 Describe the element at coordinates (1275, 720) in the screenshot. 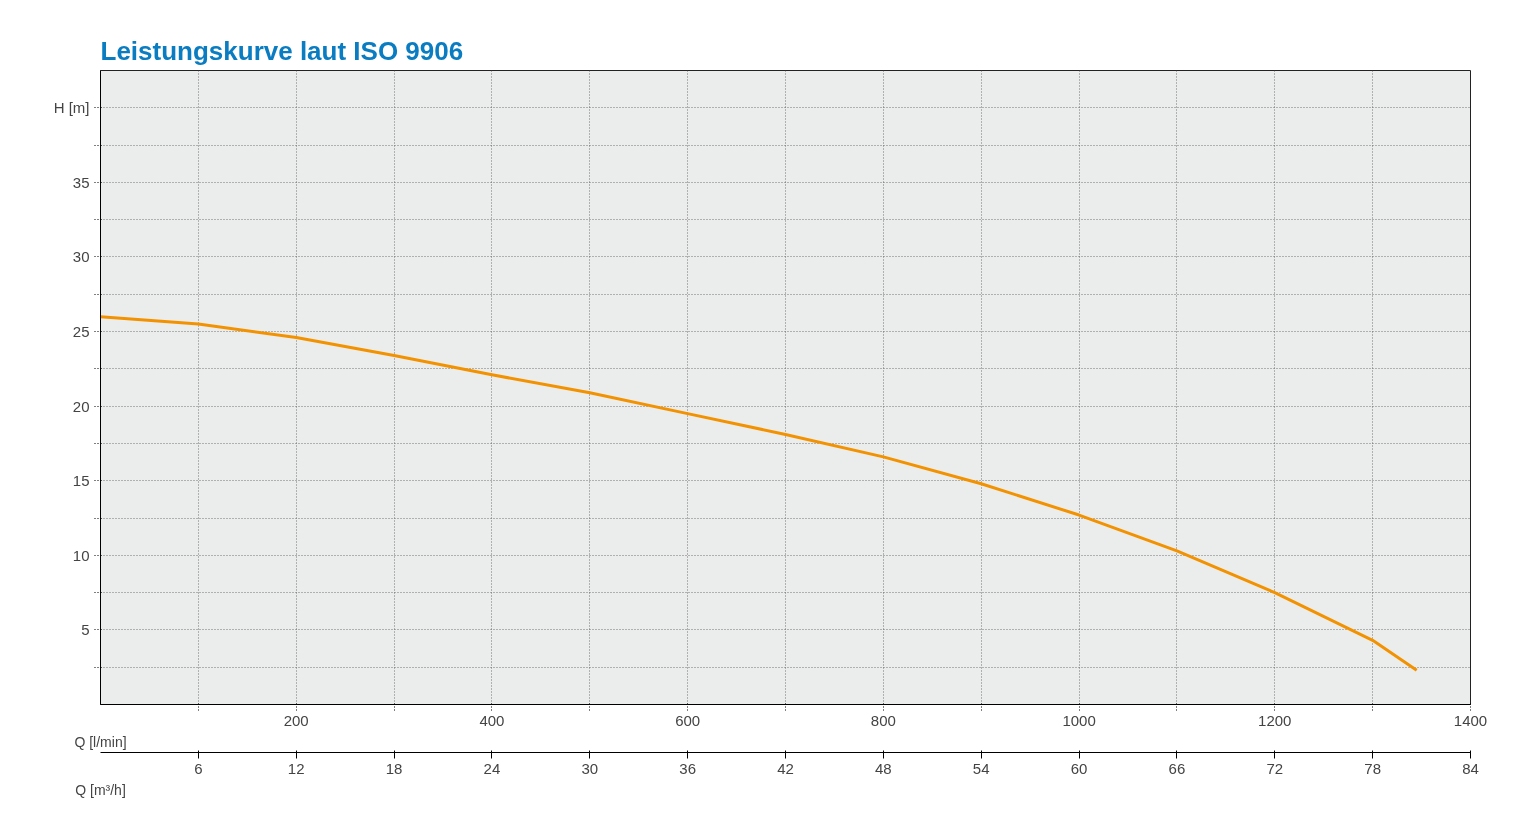

I see `x-tick-label: 1200` at that location.